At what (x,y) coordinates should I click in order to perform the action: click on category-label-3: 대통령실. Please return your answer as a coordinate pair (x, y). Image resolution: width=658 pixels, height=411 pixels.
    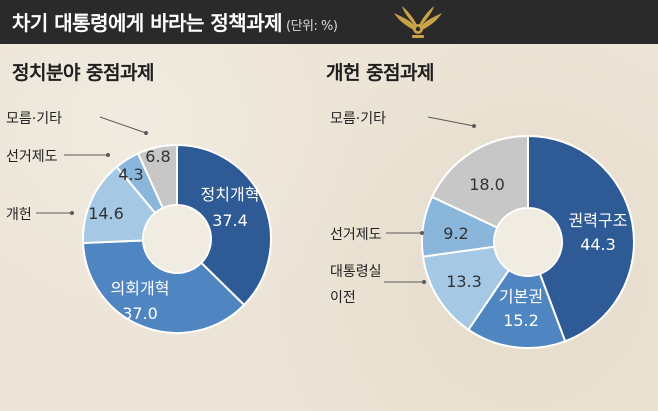
    Looking at the image, I should click on (356, 272).